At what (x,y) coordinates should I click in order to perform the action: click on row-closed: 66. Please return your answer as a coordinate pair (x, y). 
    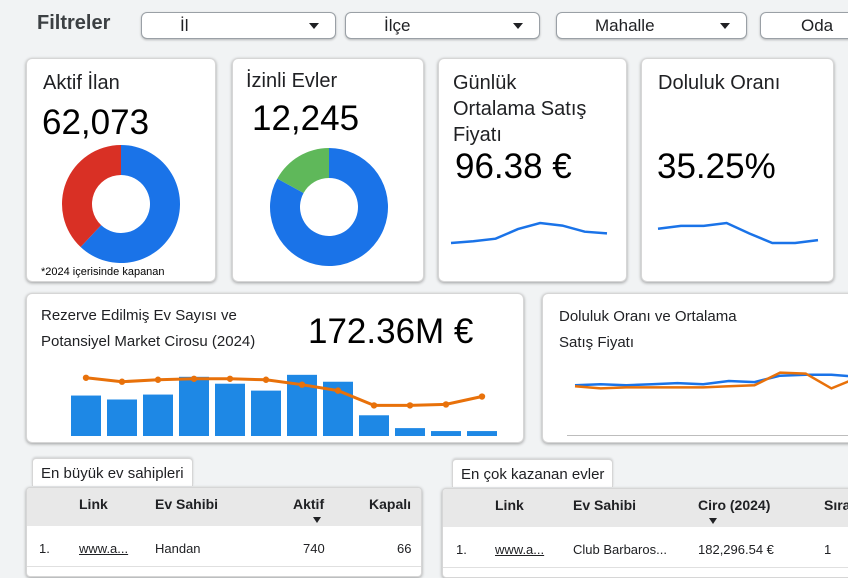
    Looking at the image, I should click on (404, 548).